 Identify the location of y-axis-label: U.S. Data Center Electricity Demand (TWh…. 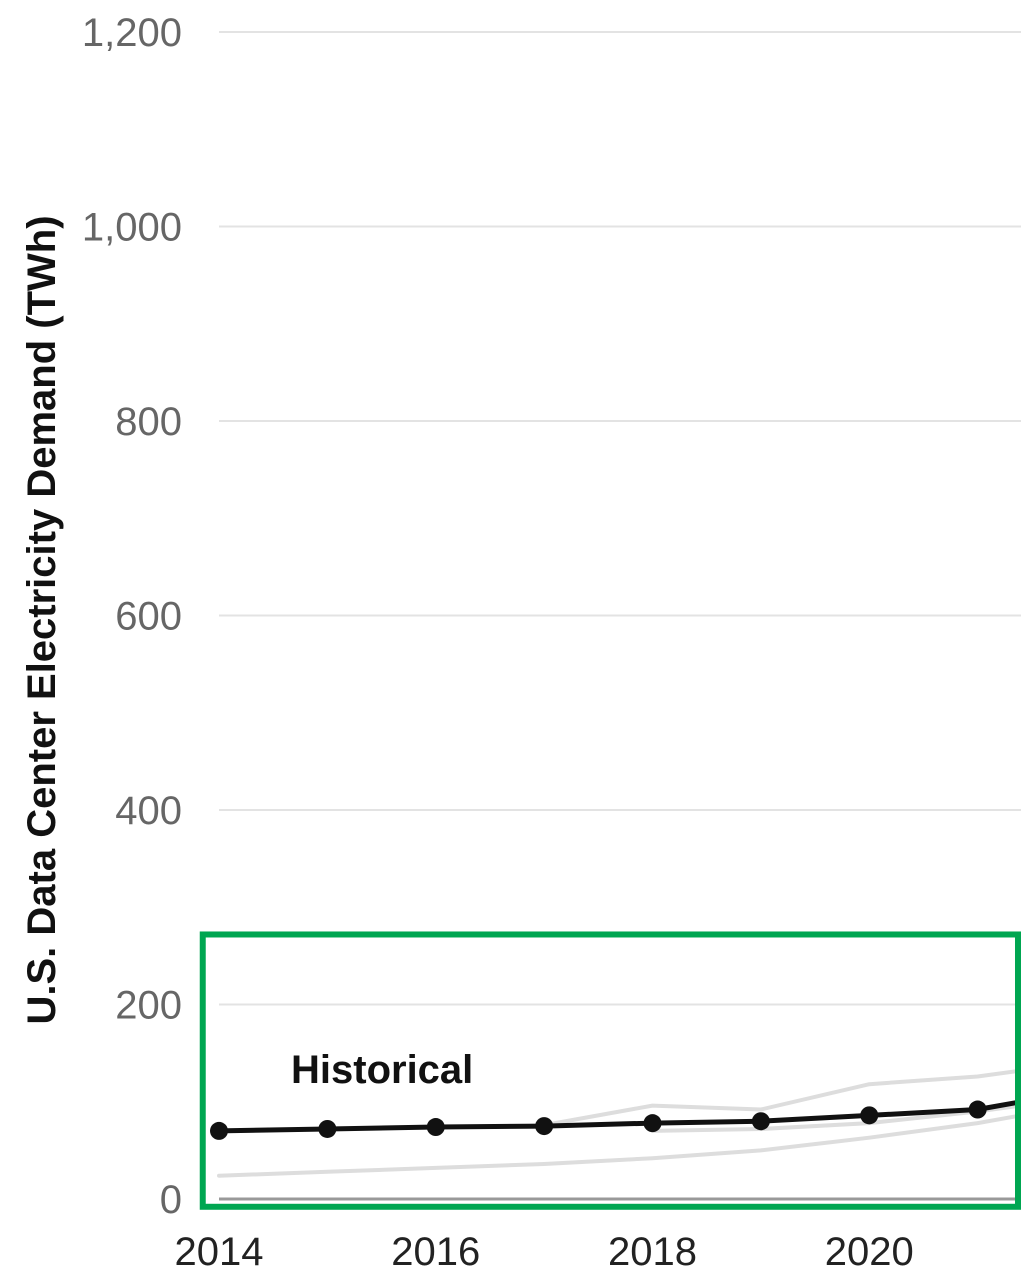
(42, 619).